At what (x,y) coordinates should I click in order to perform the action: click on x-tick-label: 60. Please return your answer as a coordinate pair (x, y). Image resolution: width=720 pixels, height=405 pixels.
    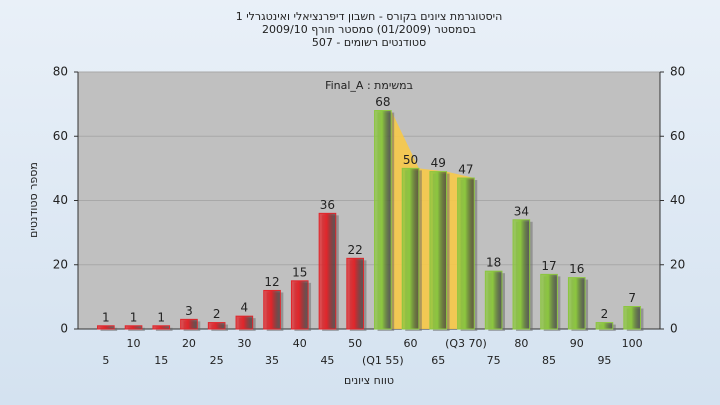
    Looking at the image, I should click on (411, 343).